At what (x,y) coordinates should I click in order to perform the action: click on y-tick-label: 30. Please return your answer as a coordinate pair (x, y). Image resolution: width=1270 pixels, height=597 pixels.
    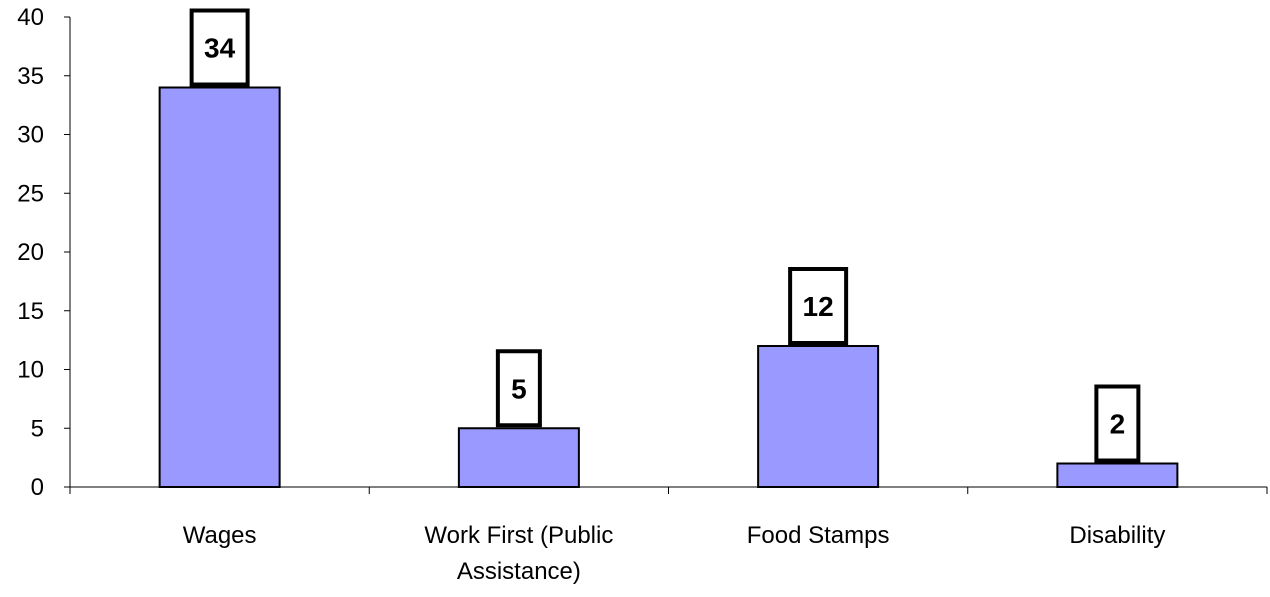
    Looking at the image, I should click on (30, 135).